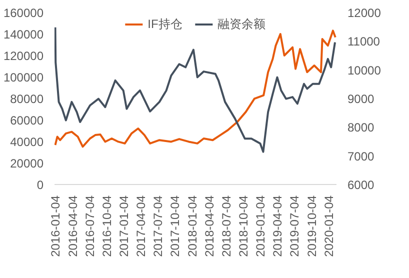  What do you see at coordinates (27, 163) in the screenshot?
I see `y-tick-label: 20000` at bounding box center [27, 163].